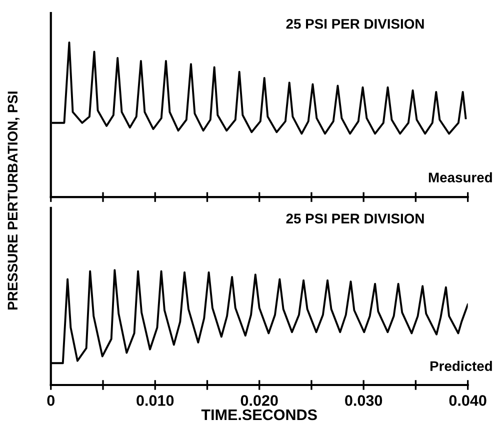 Image resolution: width=494 pixels, height=436 pixels. What do you see at coordinates (51, 400) in the screenshot?
I see `x-tick-label: 0` at bounding box center [51, 400].